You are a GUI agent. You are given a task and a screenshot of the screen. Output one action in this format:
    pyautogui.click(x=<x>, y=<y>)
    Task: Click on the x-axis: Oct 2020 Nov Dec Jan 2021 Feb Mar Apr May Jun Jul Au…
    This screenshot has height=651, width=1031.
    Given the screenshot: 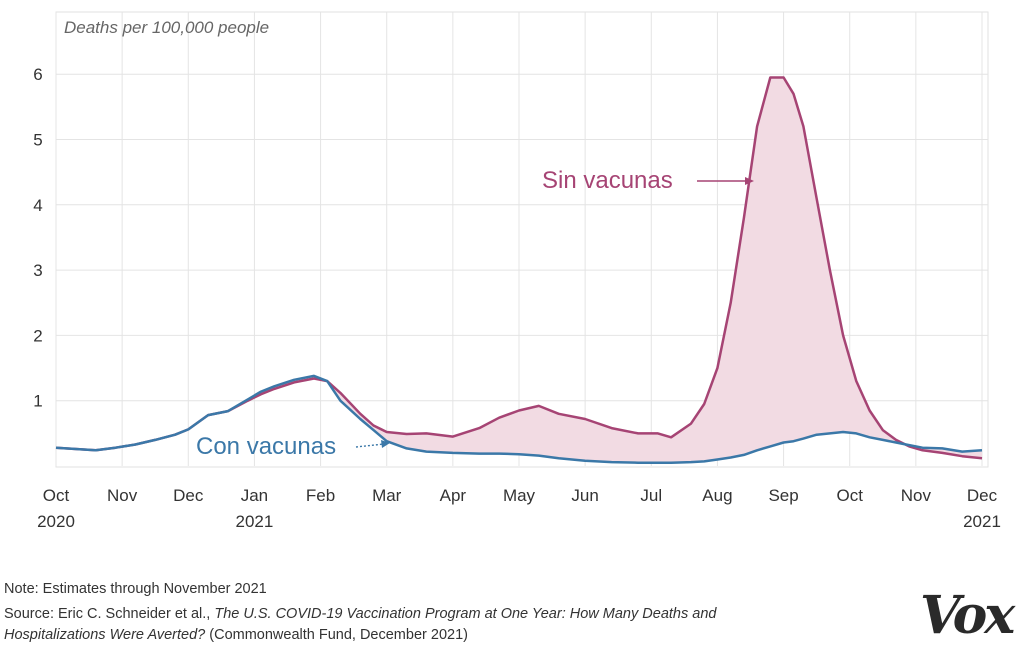 What is the action you would take?
    pyautogui.click(x=519, y=508)
    